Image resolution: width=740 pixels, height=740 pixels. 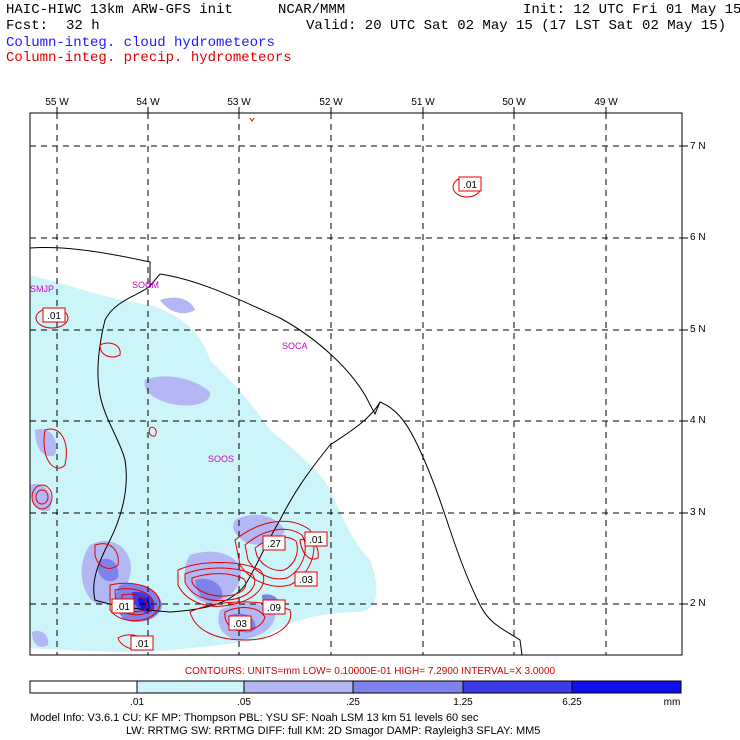 I want to click on lat-label: 4 N, so click(x=698, y=420).